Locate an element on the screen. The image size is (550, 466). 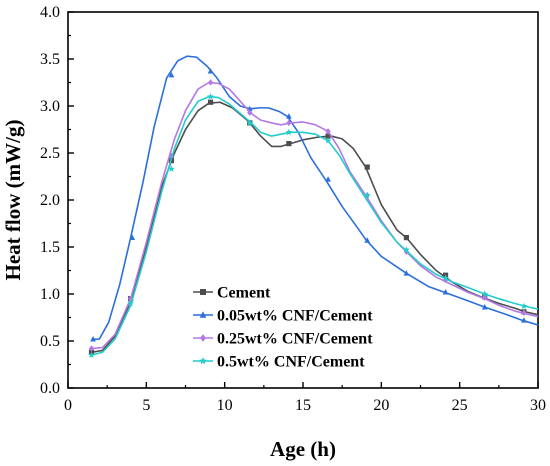
y-tick-label: 2.0 is located at coordinates (50, 200).